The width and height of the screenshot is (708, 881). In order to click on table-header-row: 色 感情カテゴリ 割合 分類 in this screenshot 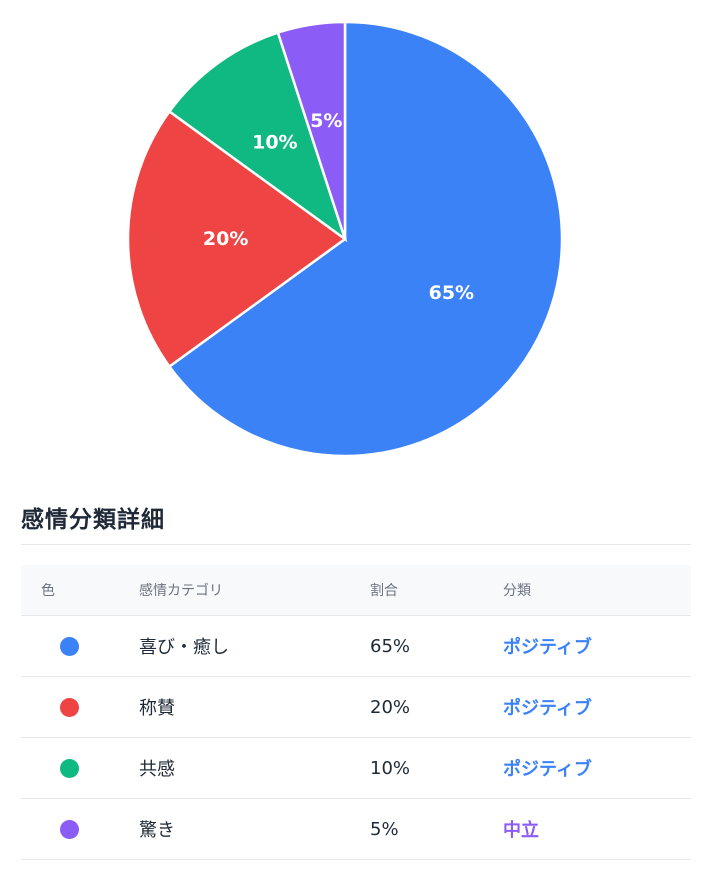, I will do `click(356, 590)`.